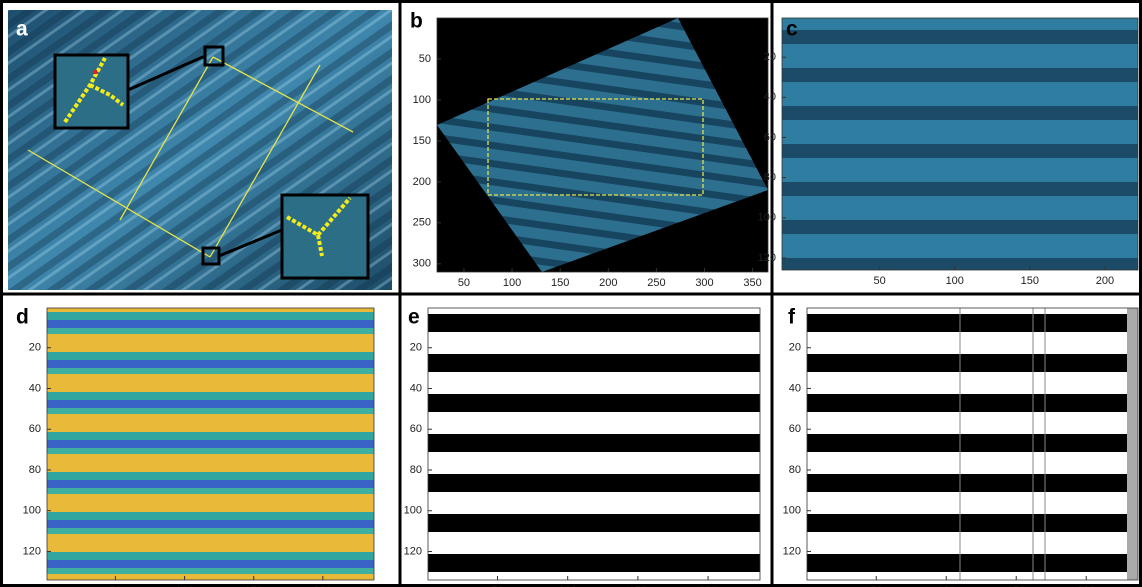  Describe the element at coordinates (414, 317) in the screenshot. I see `panel-label: e` at that location.